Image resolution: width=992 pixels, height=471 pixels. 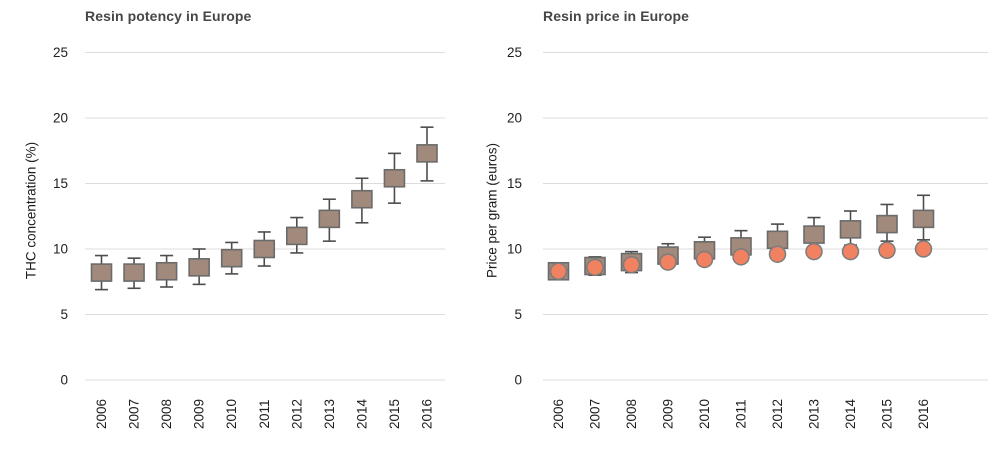 What do you see at coordinates (199, 267) in the screenshot?
I see `marker-square-2009` at bounding box center [199, 267].